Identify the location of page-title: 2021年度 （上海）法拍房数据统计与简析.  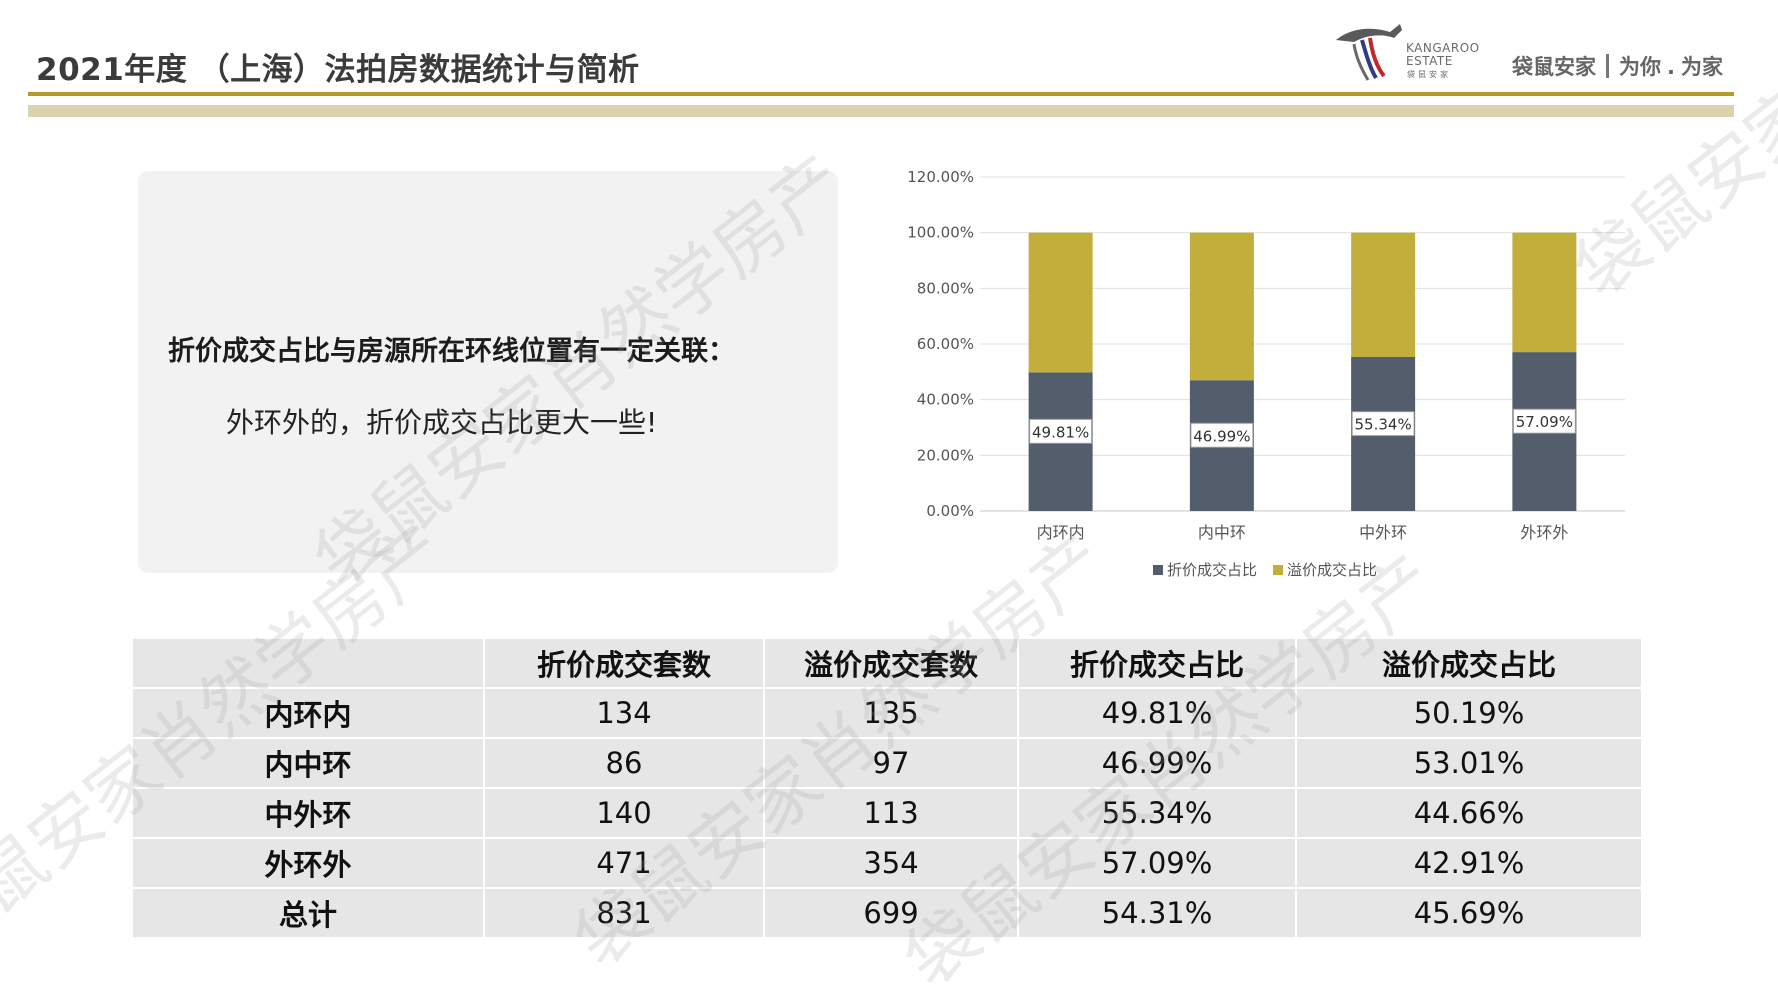
(338, 70).